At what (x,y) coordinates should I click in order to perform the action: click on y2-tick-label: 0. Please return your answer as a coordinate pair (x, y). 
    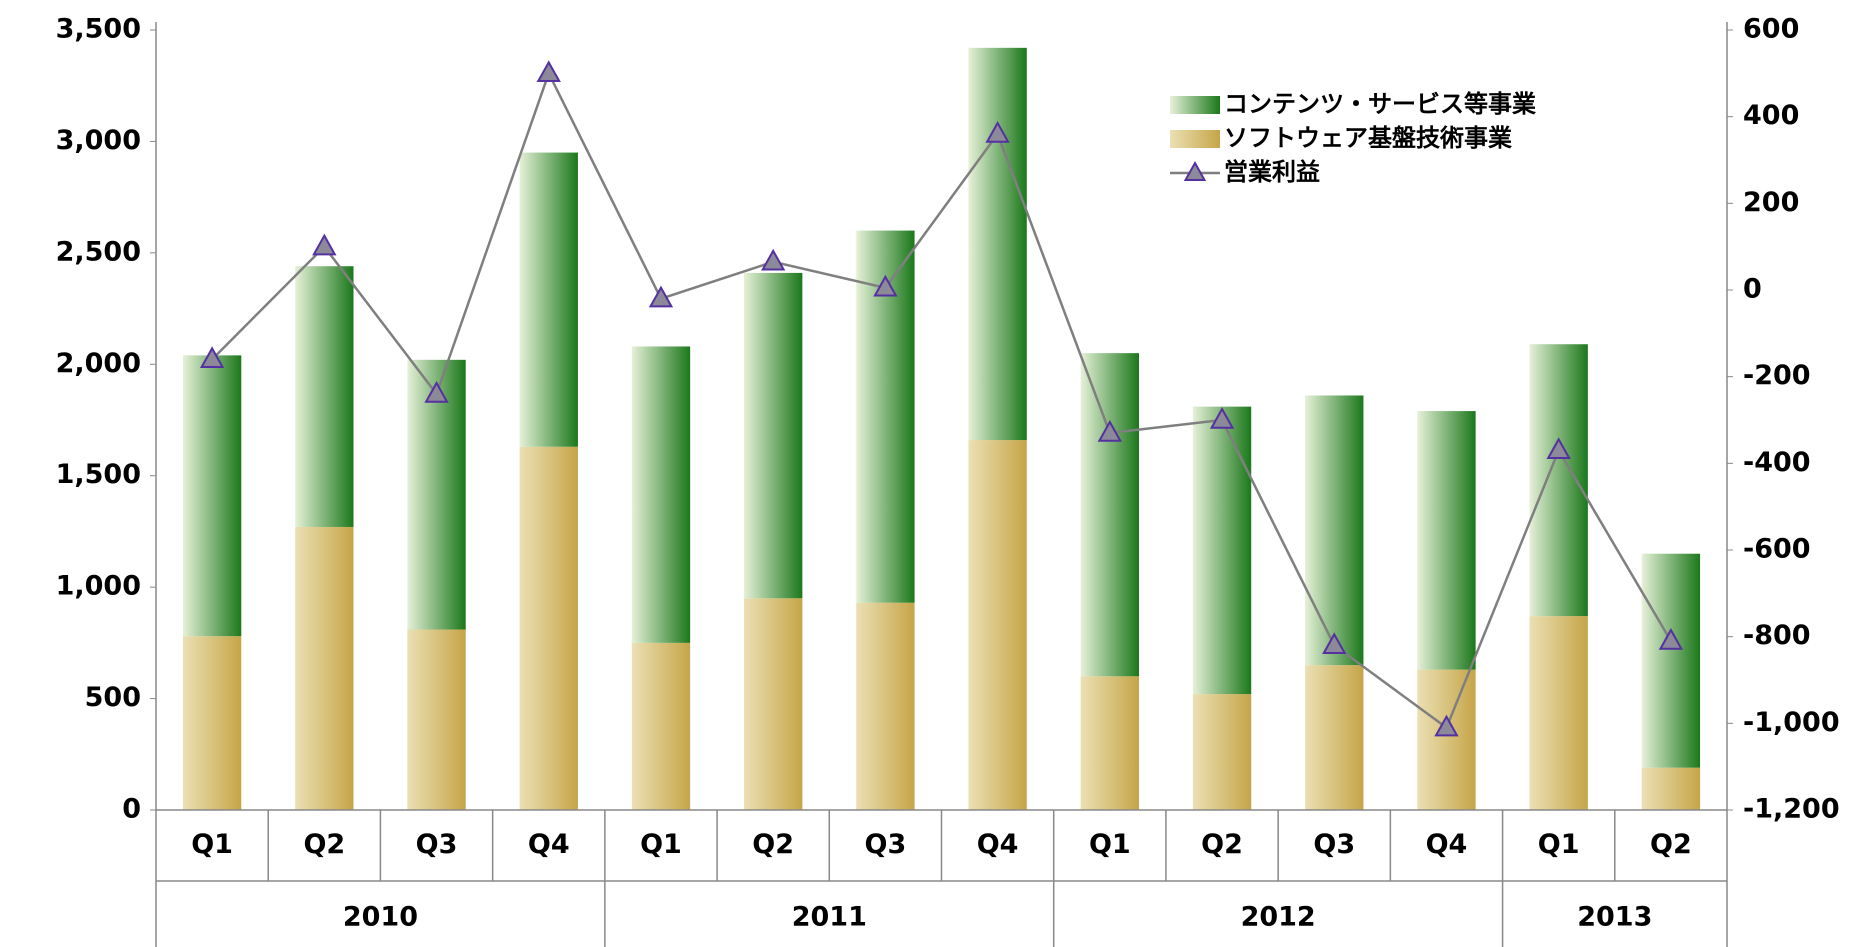
    Looking at the image, I should click on (1752, 289).